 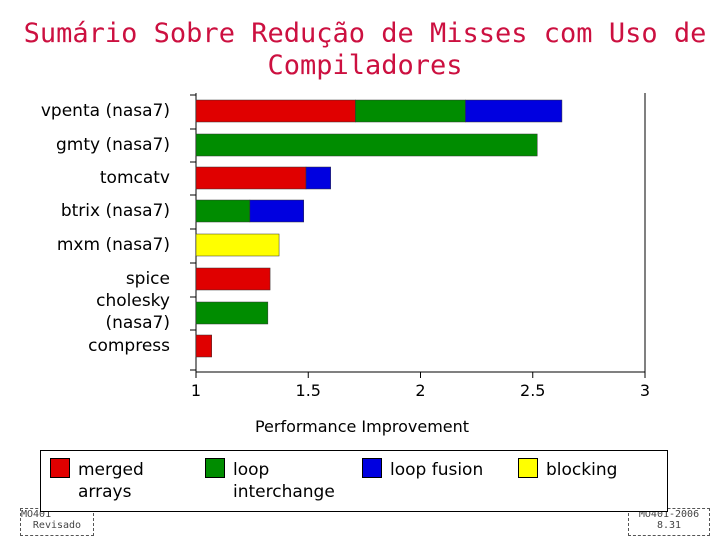 I want to click on x-tick-label: 1, so click(x=196, y=390).